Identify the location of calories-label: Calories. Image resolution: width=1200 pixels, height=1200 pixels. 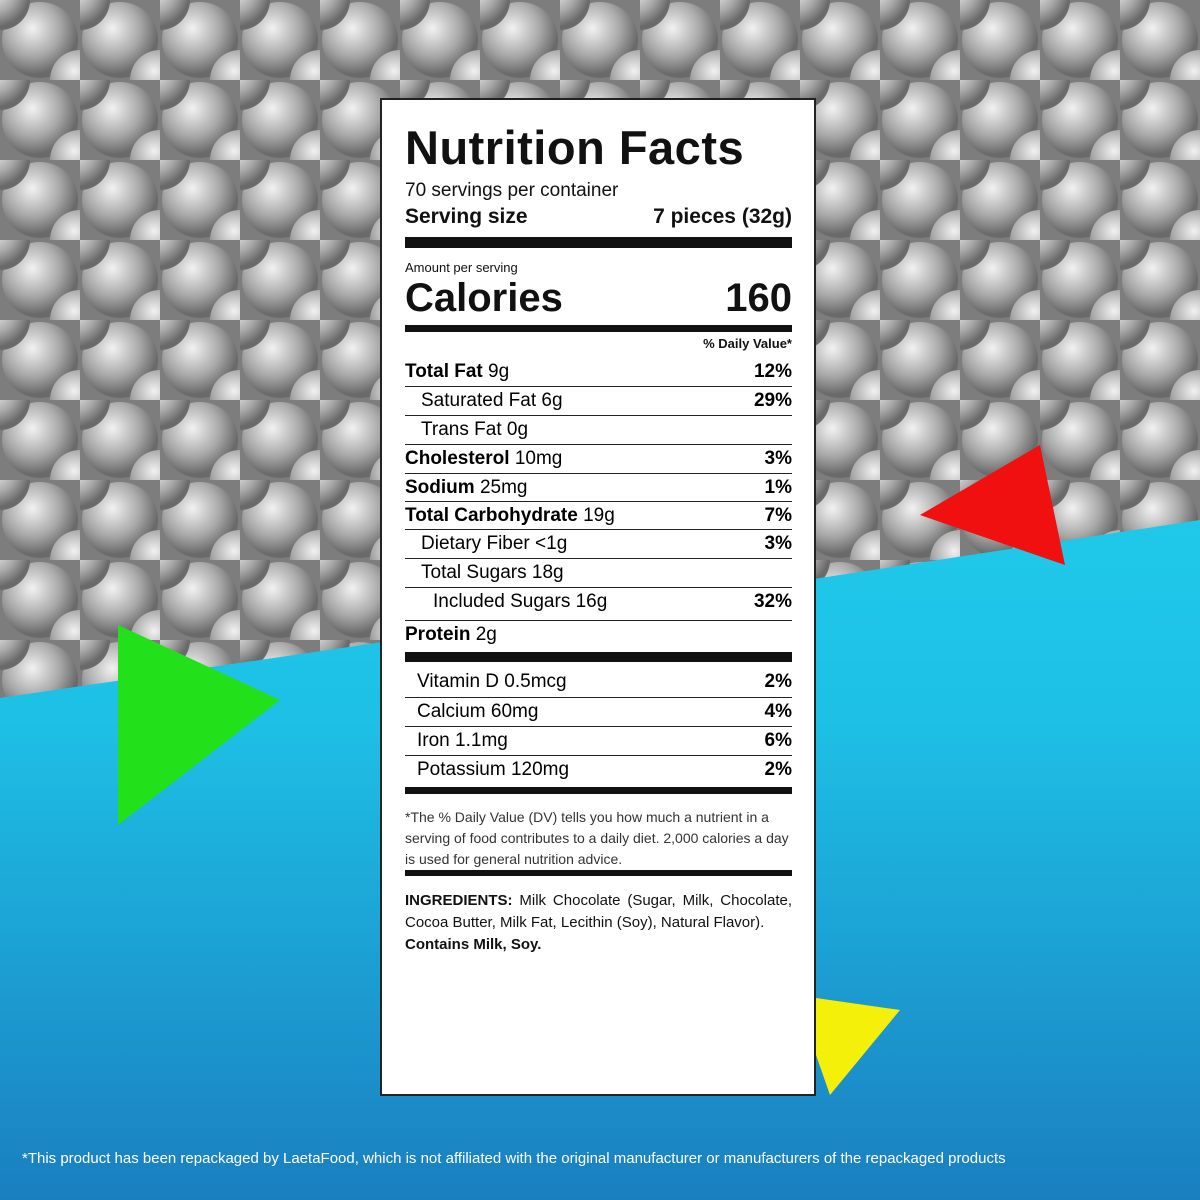
(484, 298).